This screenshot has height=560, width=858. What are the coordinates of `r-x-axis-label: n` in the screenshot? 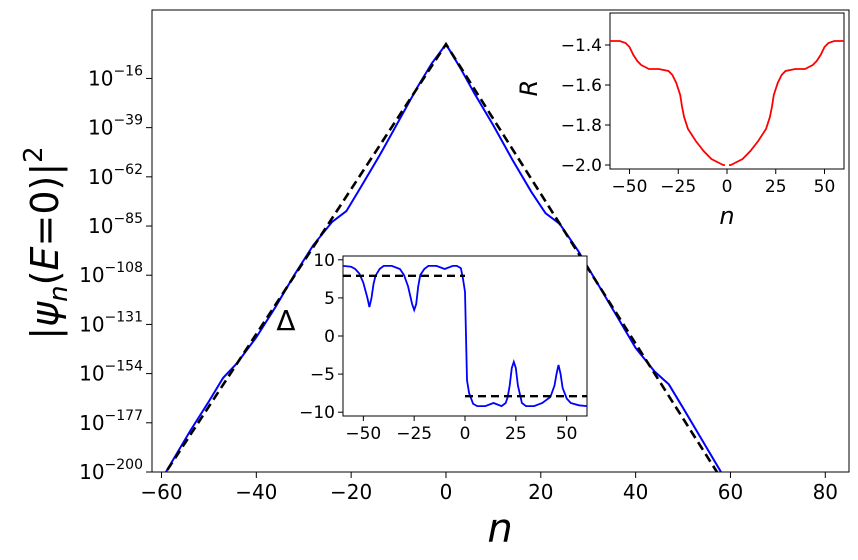 It's located at (726, 216).